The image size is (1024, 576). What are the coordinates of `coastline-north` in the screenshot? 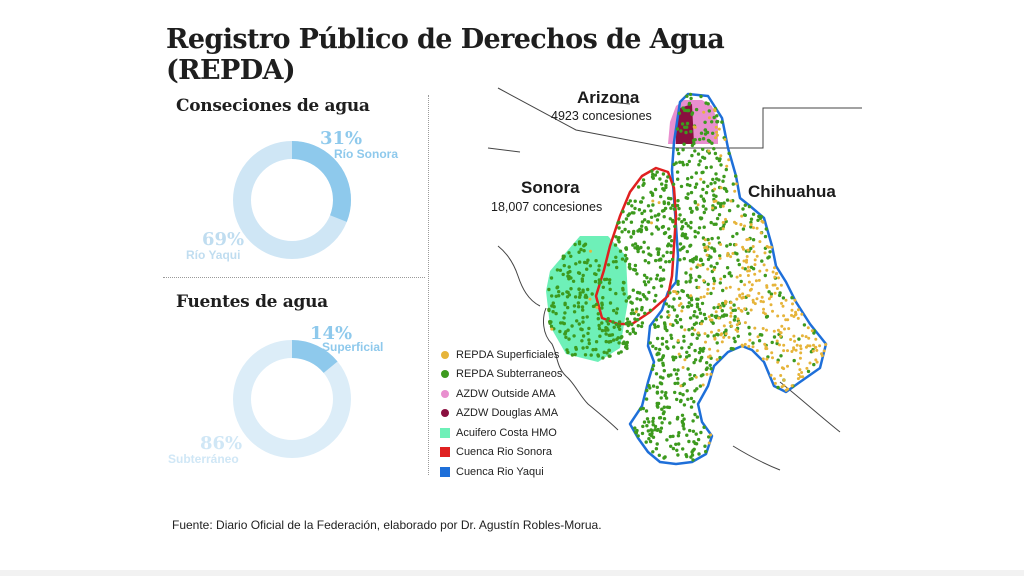 It's located at (519, 276).